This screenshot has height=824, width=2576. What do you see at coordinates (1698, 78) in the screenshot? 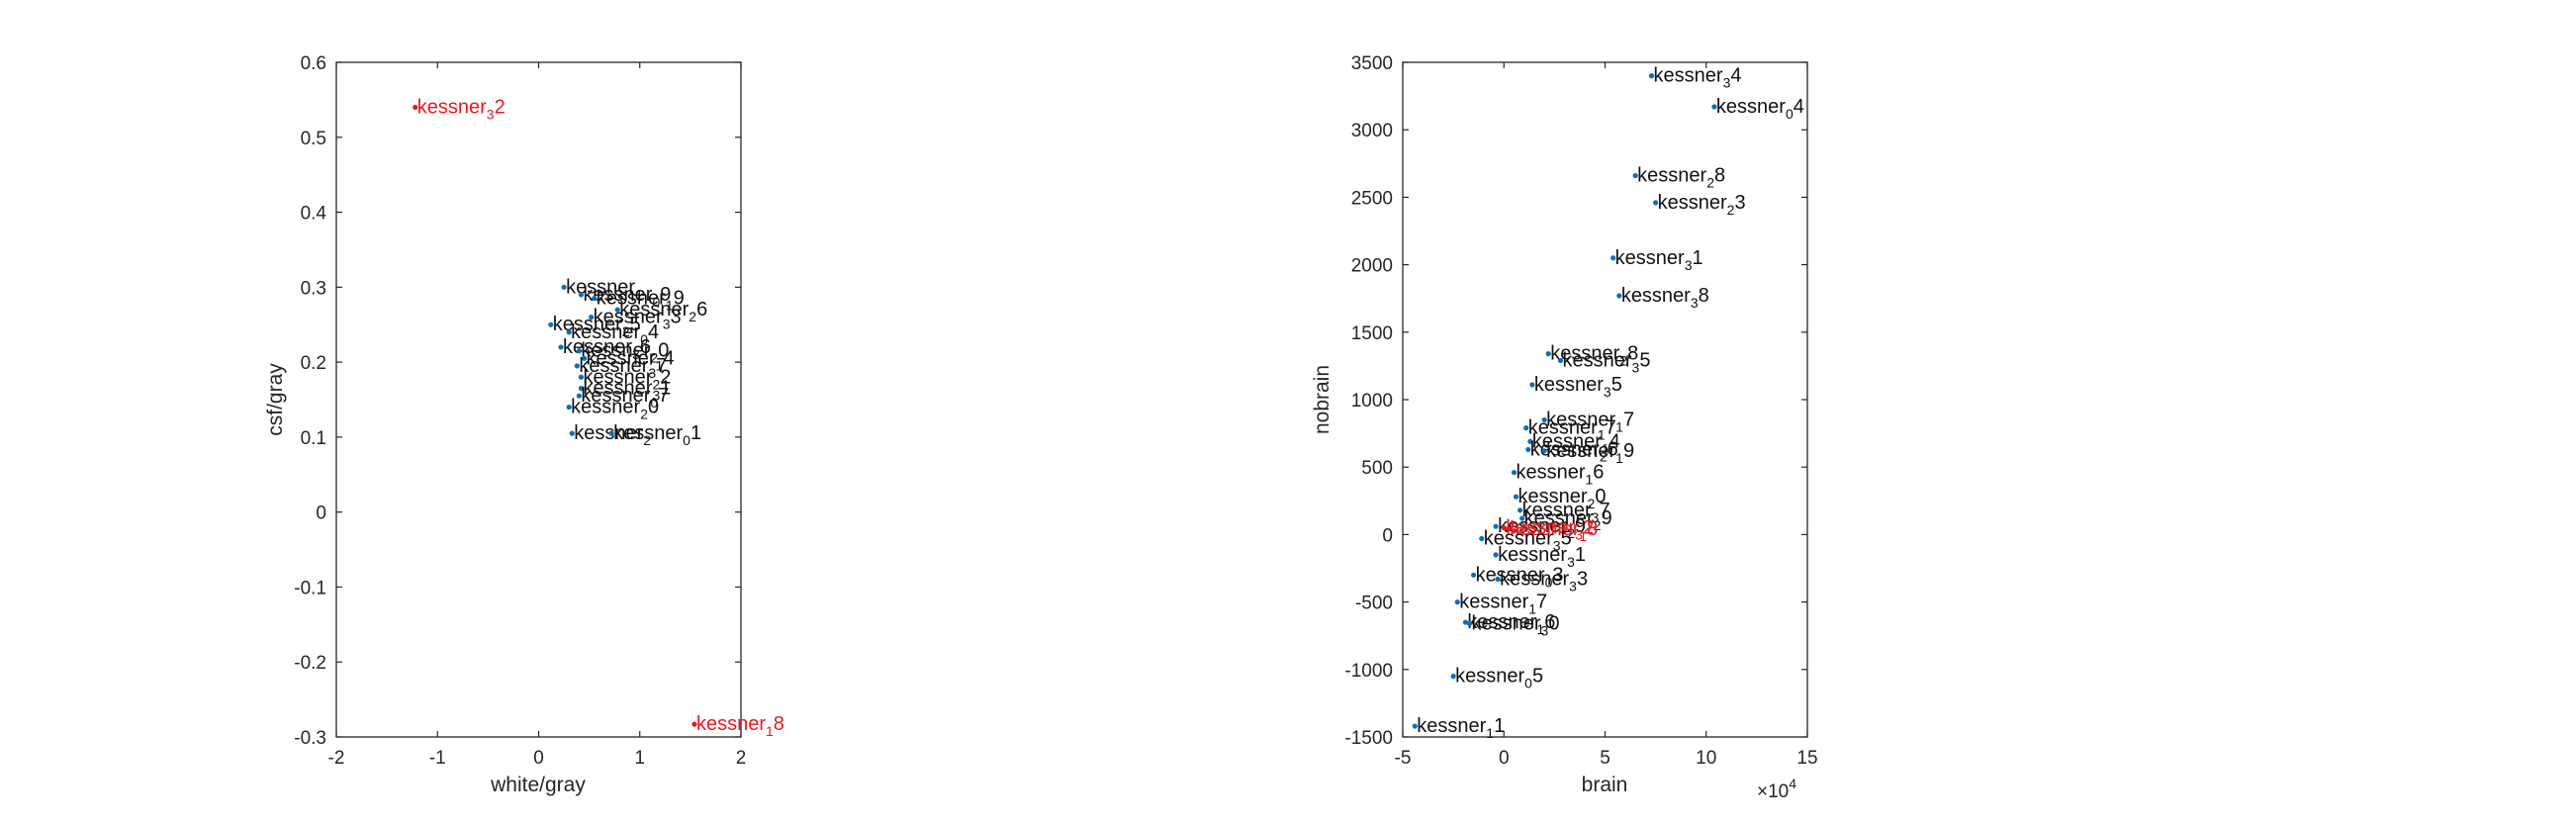
I see `point-label: kessner34` at bounding box center [1698, 78].